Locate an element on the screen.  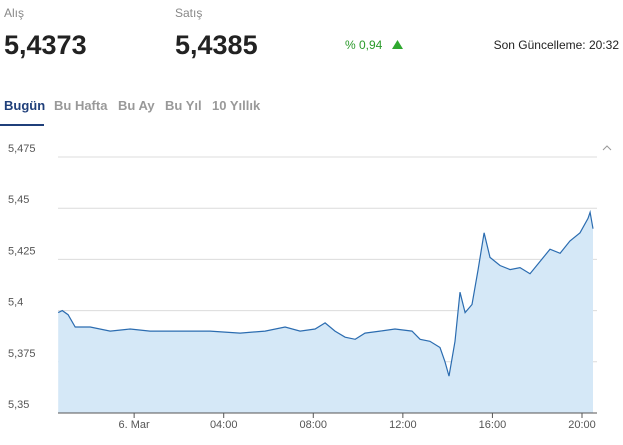
y-tick-label: 5,475 is located at coordinates (22, 149).